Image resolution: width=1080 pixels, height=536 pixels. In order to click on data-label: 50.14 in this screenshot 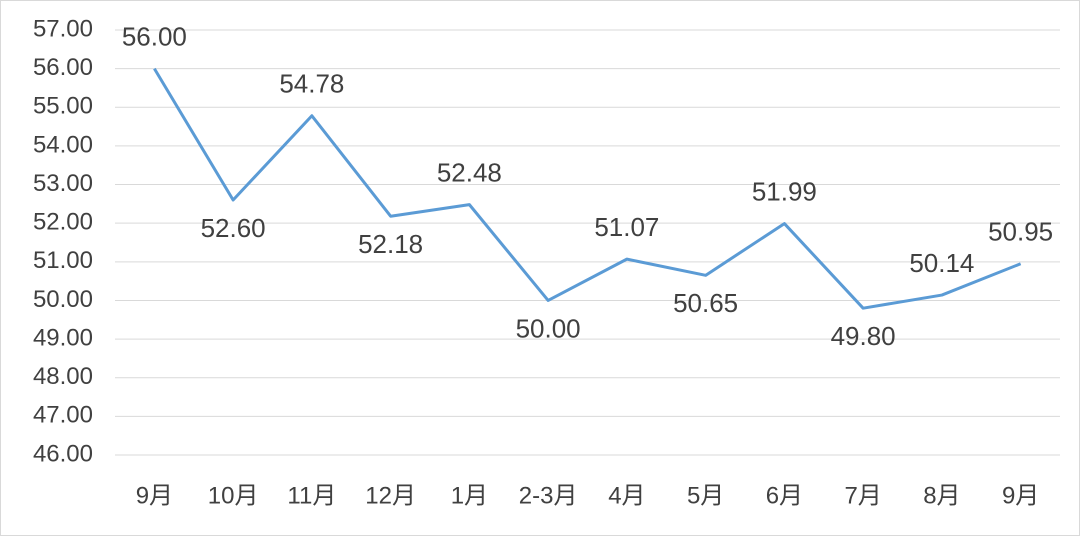, I will do `click(941, 263)`.